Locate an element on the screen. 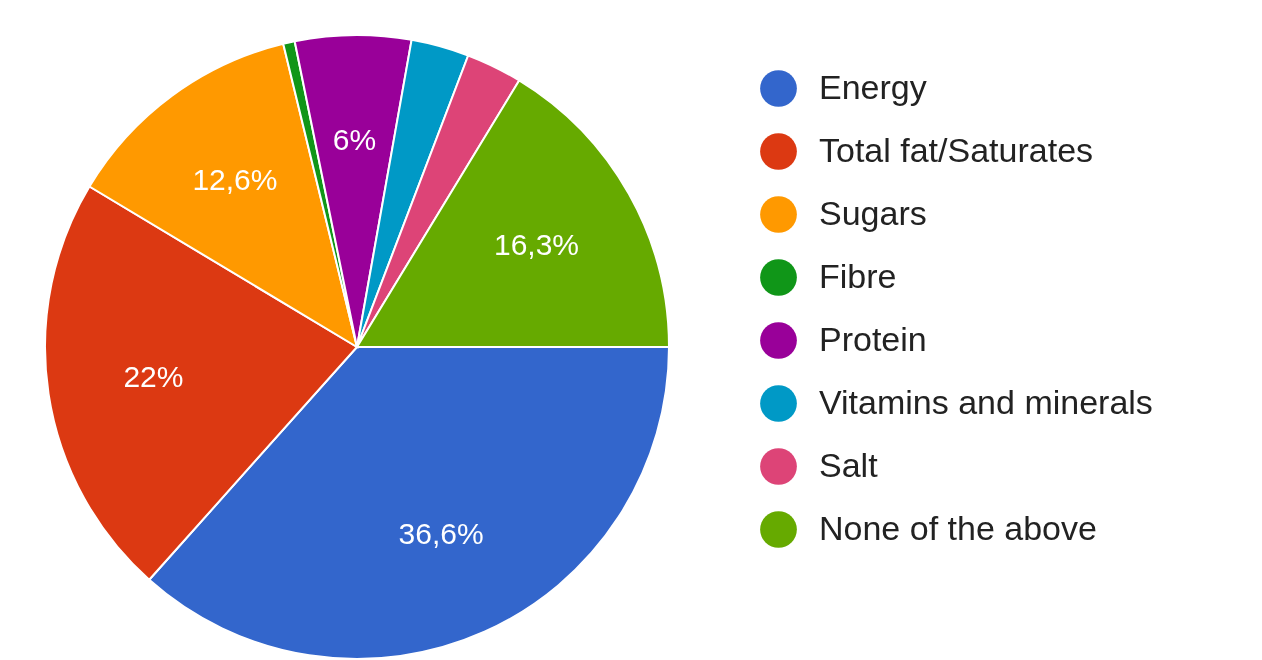 This screenshot has height=660, width=1262. data-label: 16,3% is located at coordinates (536, 245).